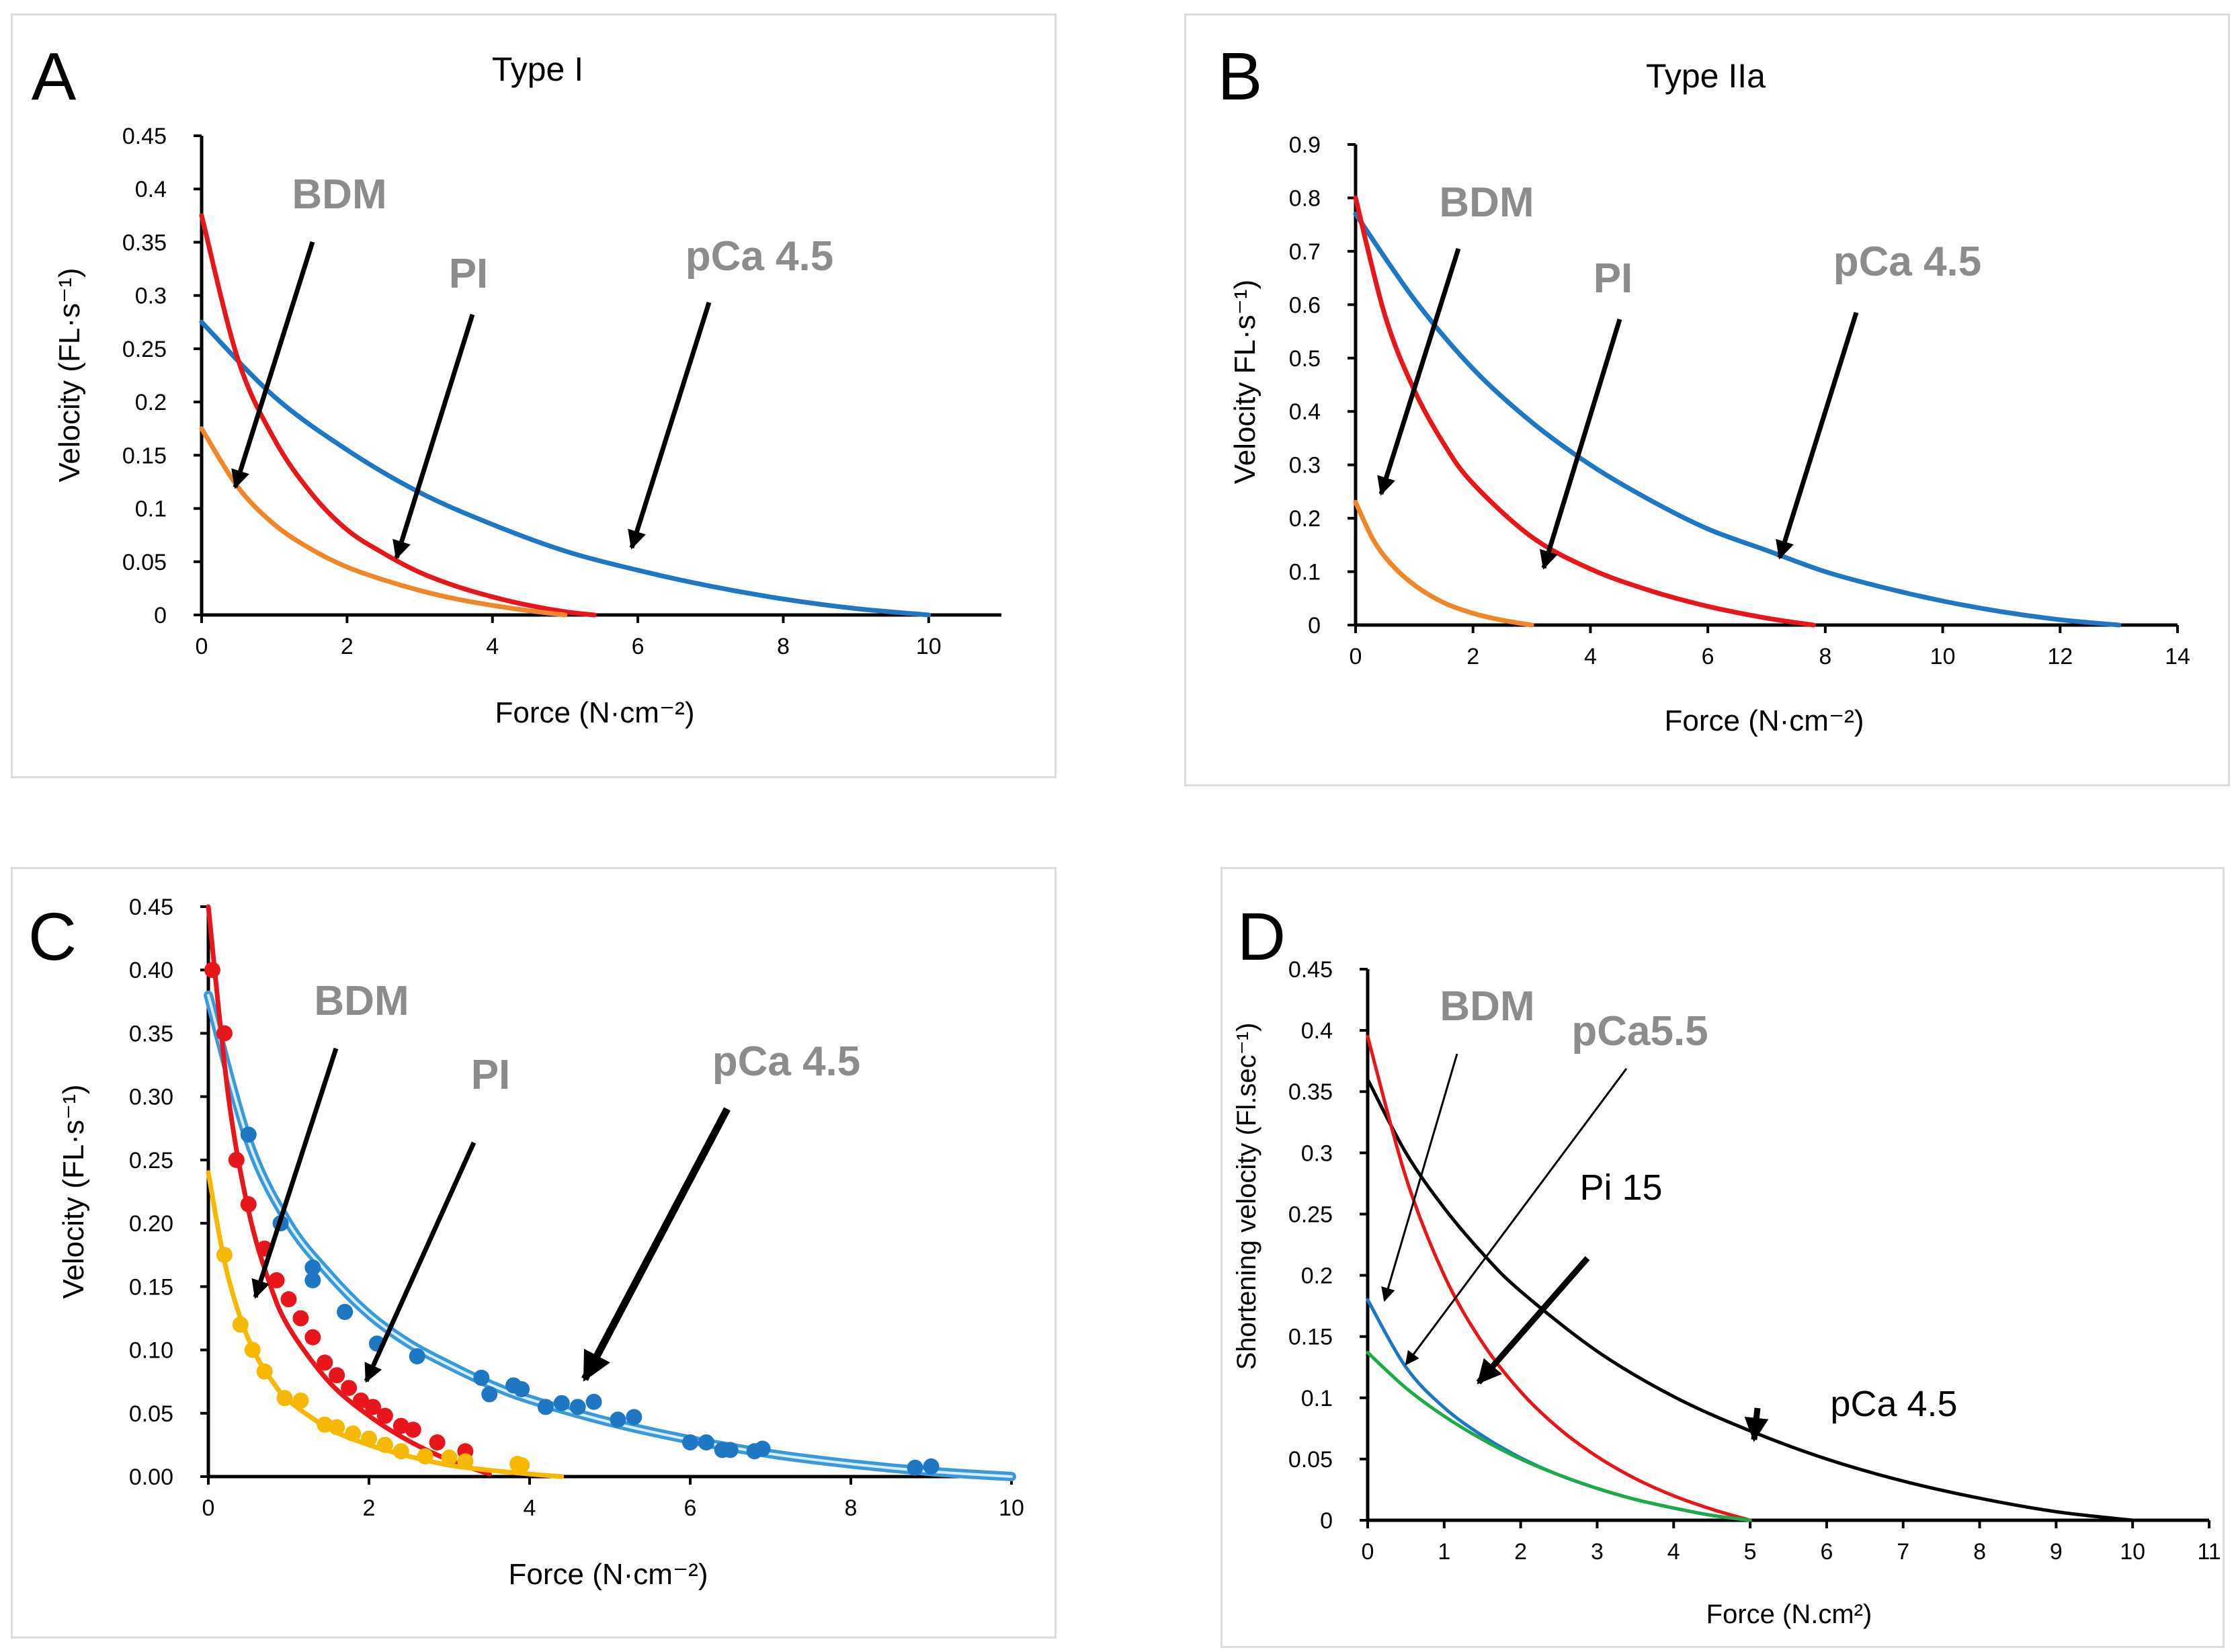 The height and width of the screenshot is (1652, 2236). What do you see at coordinates (1305, 359) in the screenshot?
I see `y-tick-label: 0.5` at bounding box center [1305, 359].